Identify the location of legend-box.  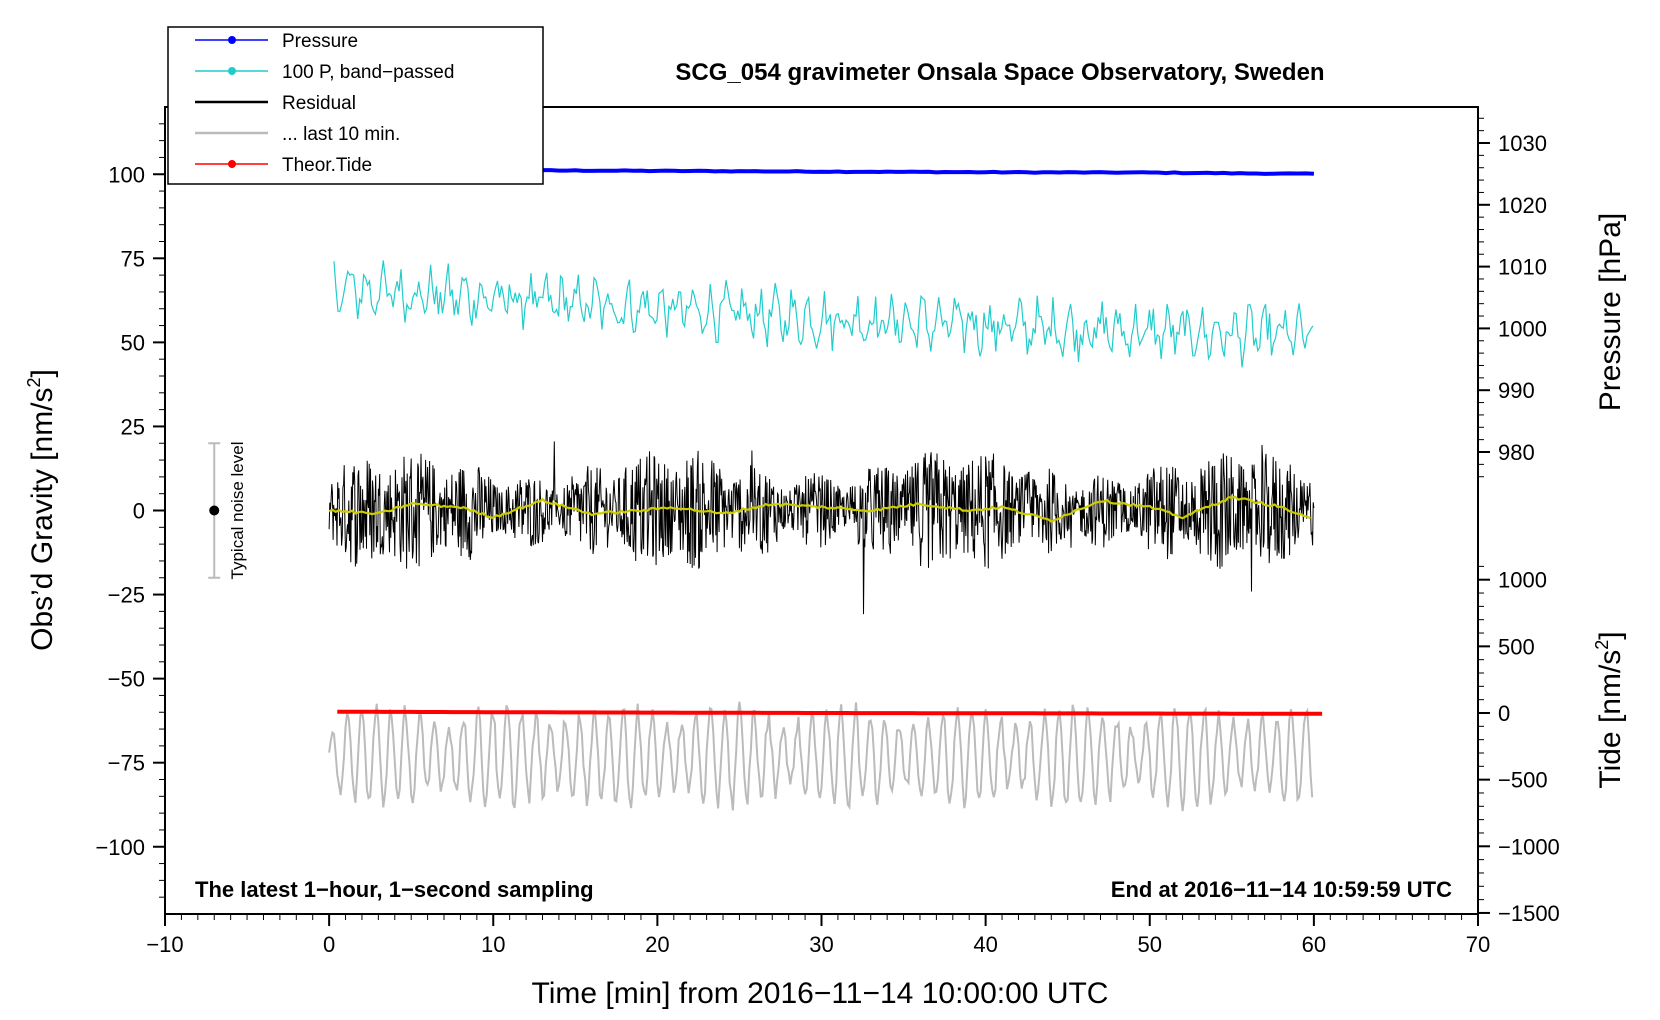
(355, 105).